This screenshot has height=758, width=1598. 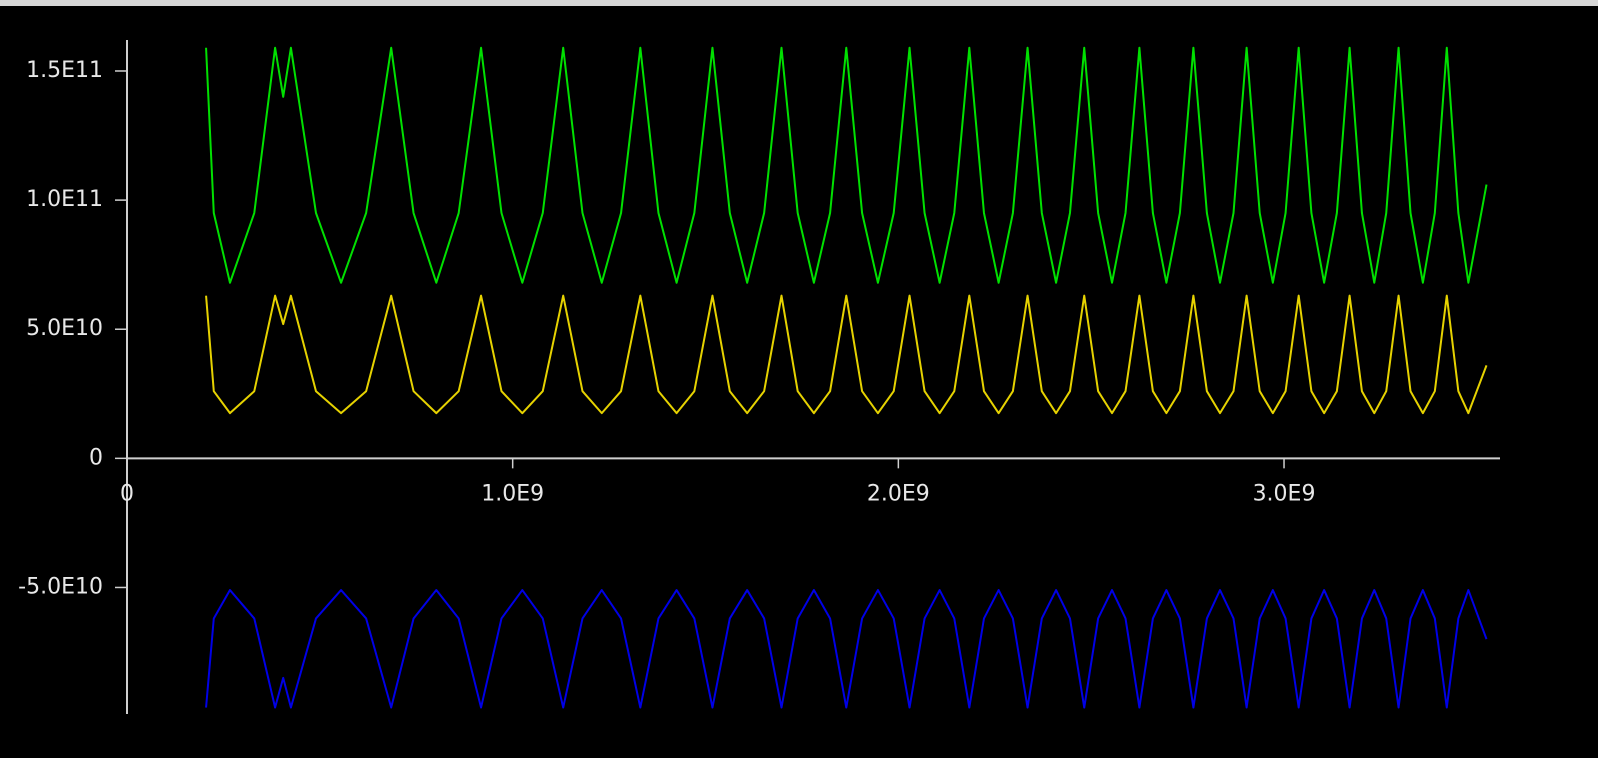 I want to click on y-tick-label: -5.0E10, so click(x=60, y=586).